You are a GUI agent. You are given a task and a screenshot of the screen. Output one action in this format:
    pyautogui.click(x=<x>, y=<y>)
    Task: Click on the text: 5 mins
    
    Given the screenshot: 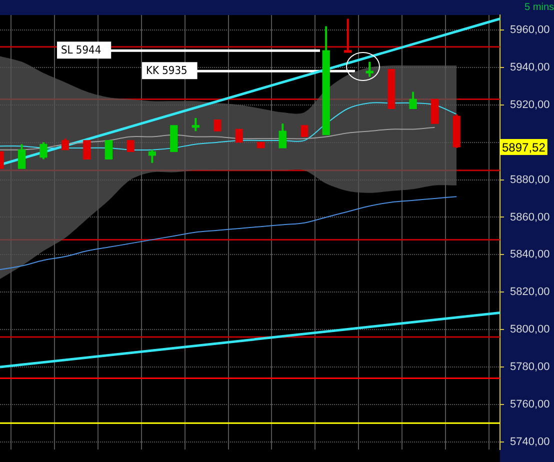 What is the action you would take?
    pyautogui.click(x=539, y=7)
    